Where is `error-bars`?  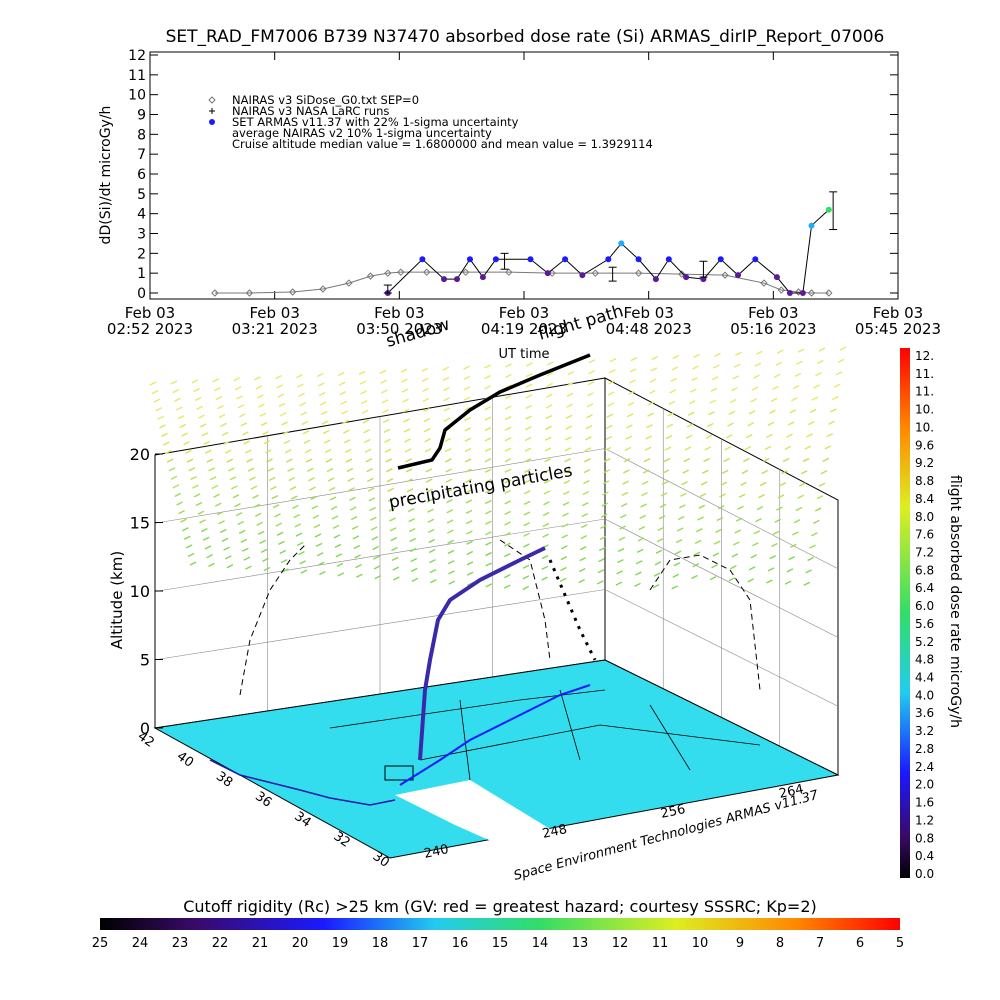
error-bars is located at coordinates (610, 242).